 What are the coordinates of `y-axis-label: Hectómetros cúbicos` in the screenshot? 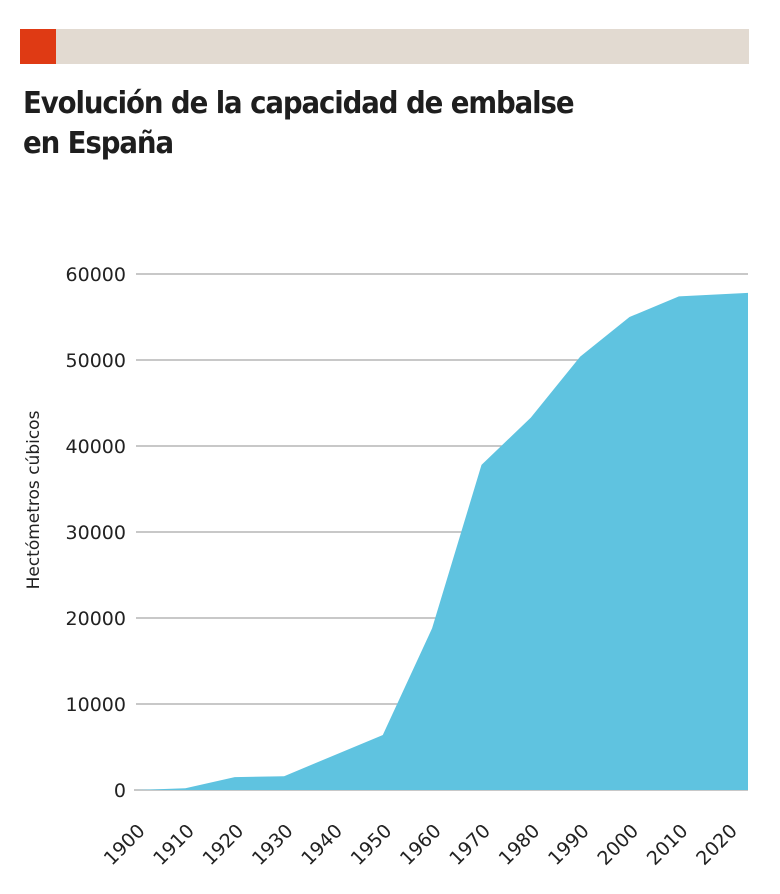 It's located at (34, 499).